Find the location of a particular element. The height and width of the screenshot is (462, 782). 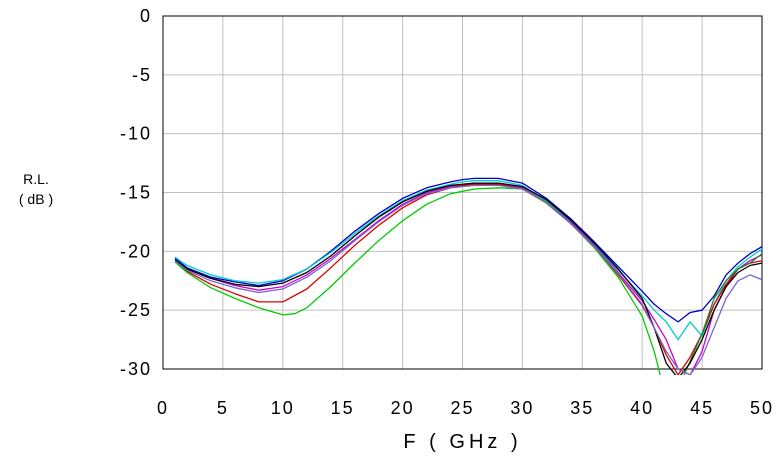

x-tick-labels: 0 5 10 15 20 25 30 35 40 45 50 is located at coordinates (465, 408).